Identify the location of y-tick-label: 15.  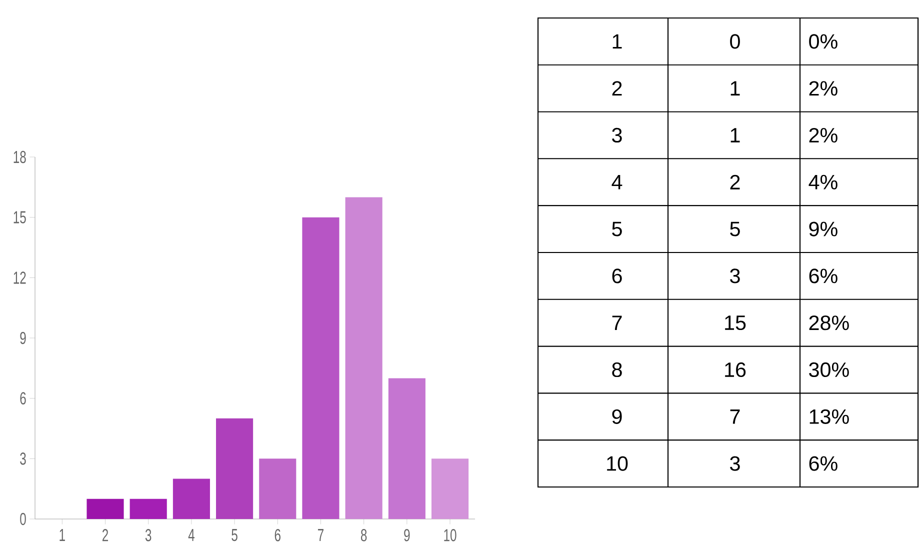
(20, 217).